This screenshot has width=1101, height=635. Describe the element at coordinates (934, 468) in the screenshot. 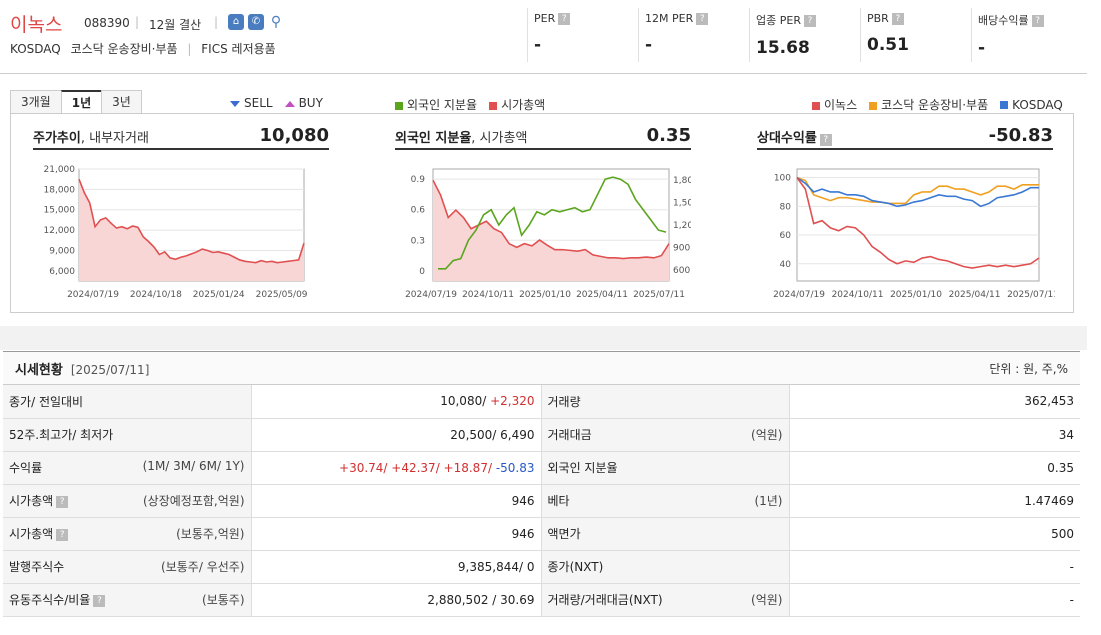

I see `row-value: 0.35` at that location.